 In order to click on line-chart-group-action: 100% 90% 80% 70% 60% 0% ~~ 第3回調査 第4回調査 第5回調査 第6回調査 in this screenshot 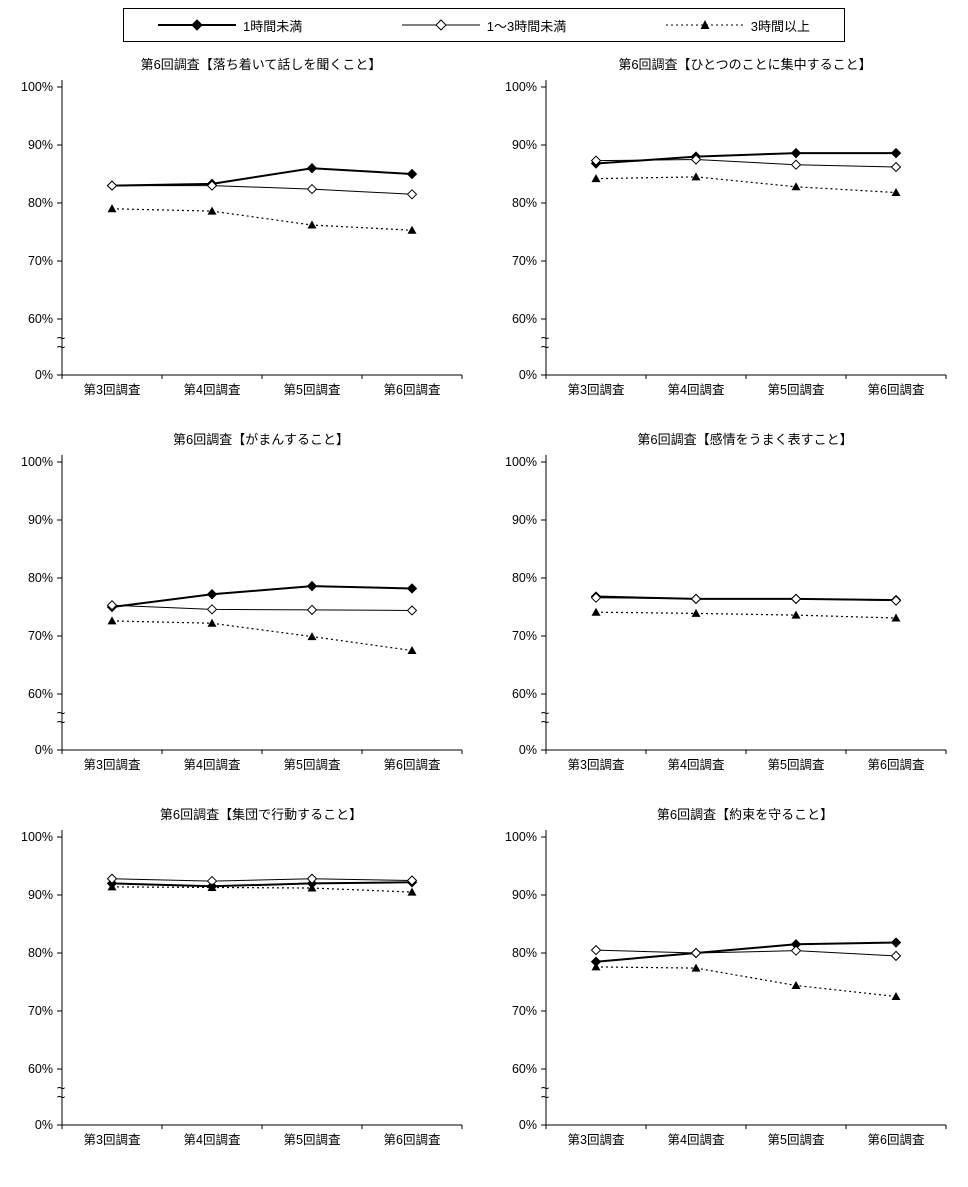, I will do `click(242, 988)`.